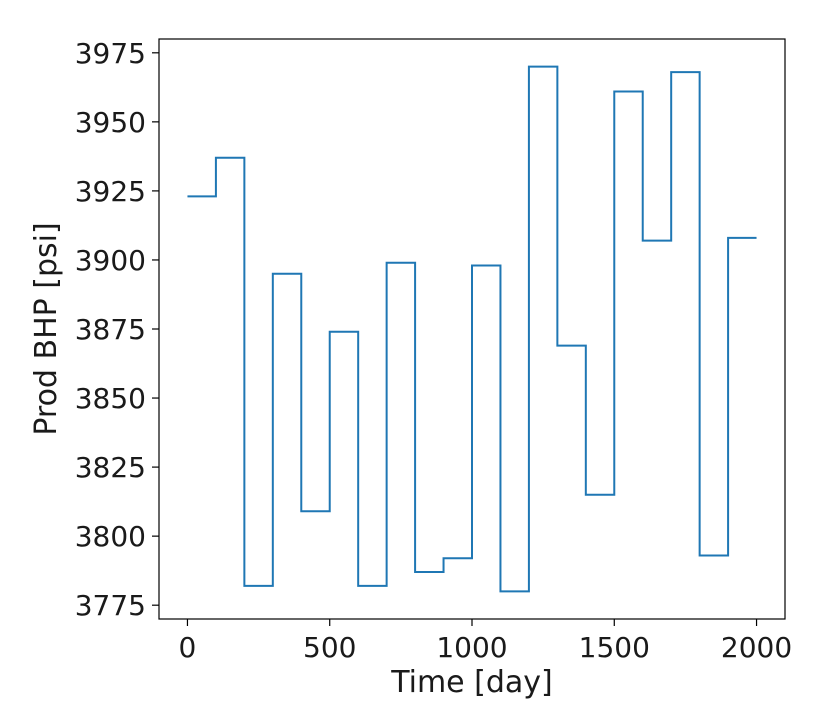 The height and width of the screenshot is (727, 830). I want to click on y-tick-label: 3950, so click(110, 122).